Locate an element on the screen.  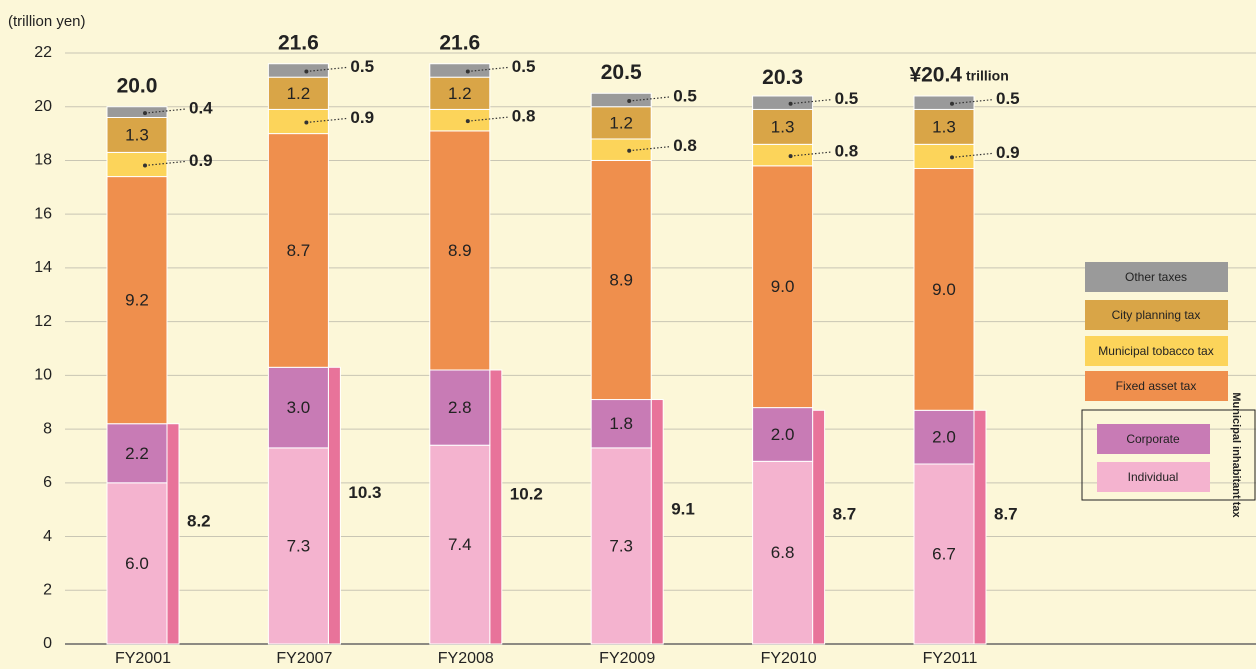
y-tick-label: 22 is located at coordinates (43, 52).